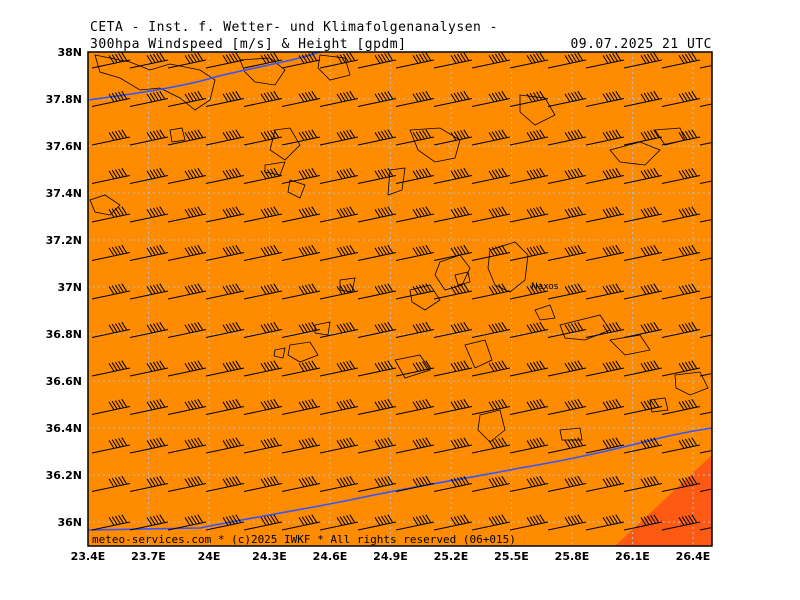  What do you see at coordinates (248, 44) in the screenshot?
I see `map-subtitle: 300hpa Windspeed [m/s] & Height [gpdm]` at bounding box center [248, 44].